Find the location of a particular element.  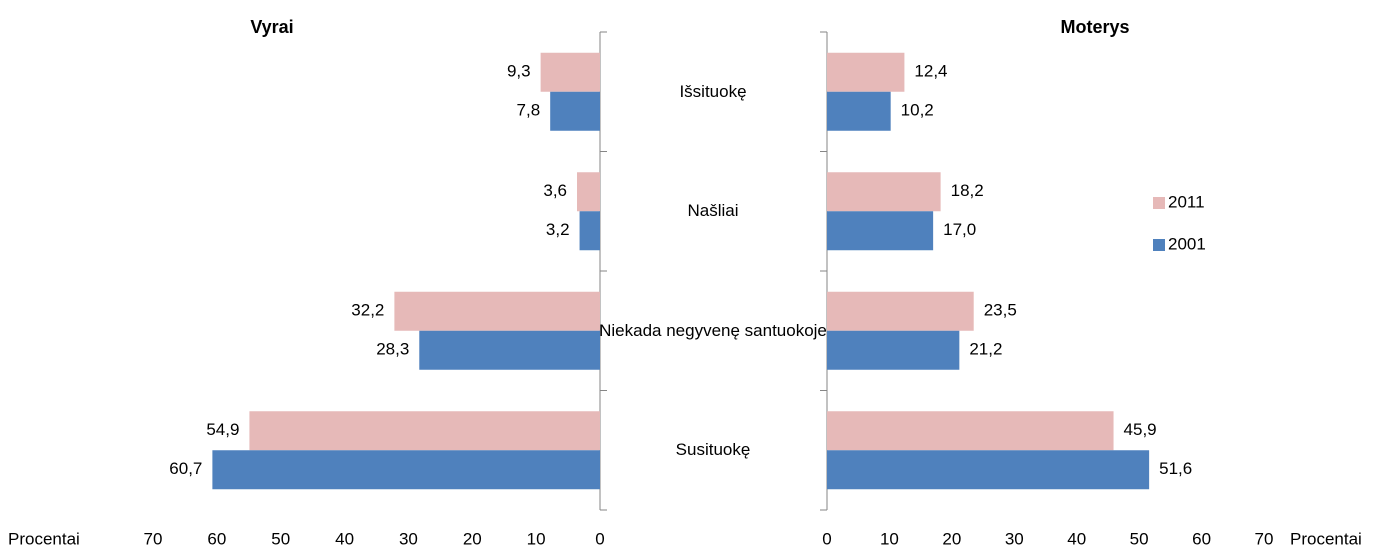

value-label: 7,8 is located at coordinates (529, 110).